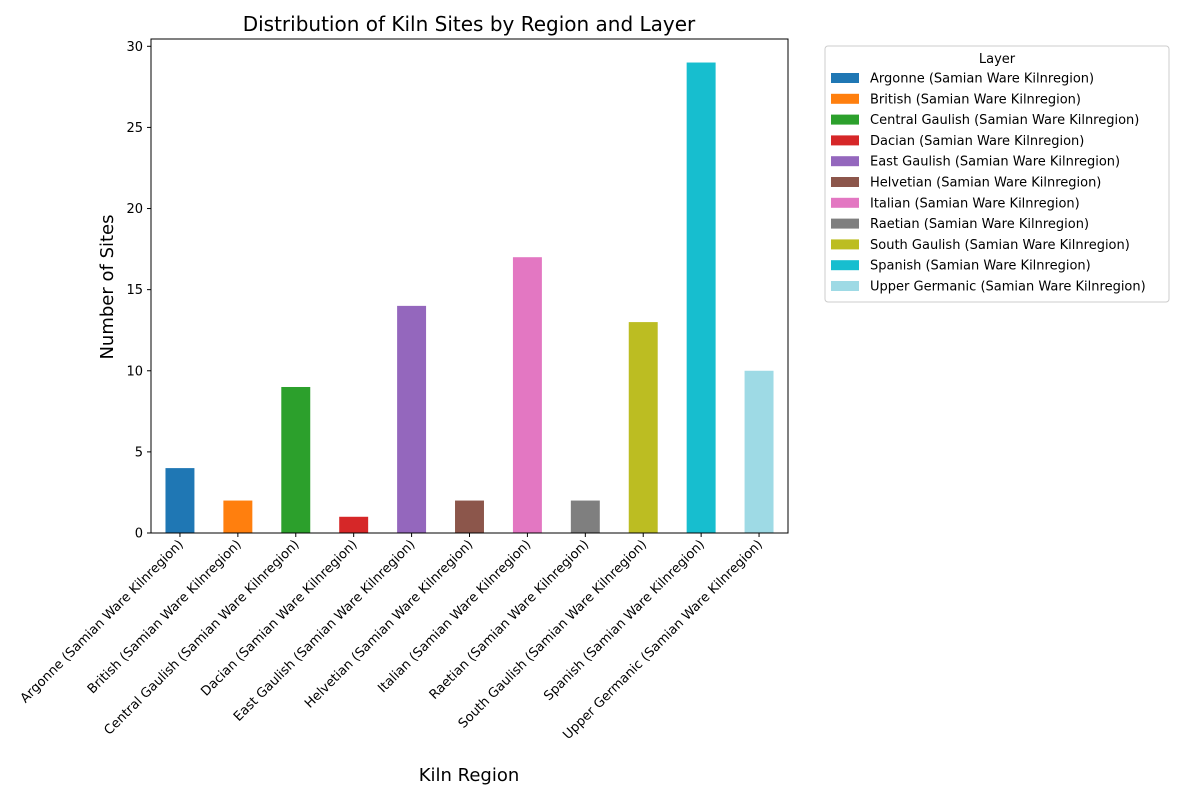 This screenshot has height=800, width=1200. I want to click on legend-entry-label: Spanish (Samian Ware Kilnregion), so click(980, 266).